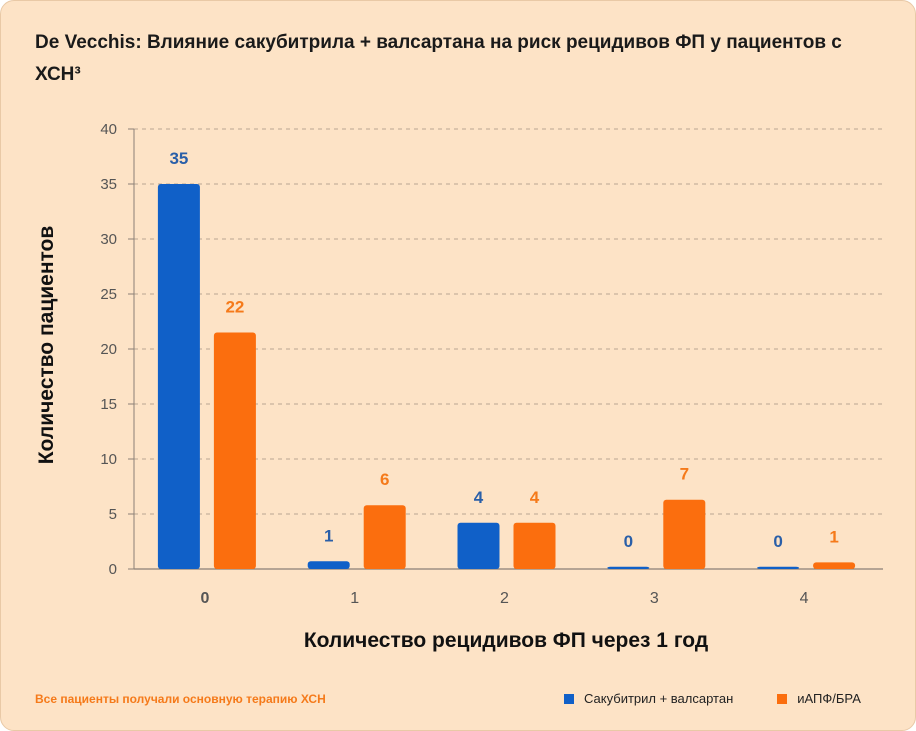  What do you see at coordinates (804, 598) in the screenshot?
I see `x-tick-label: 4` at bounding box center [804, 598].